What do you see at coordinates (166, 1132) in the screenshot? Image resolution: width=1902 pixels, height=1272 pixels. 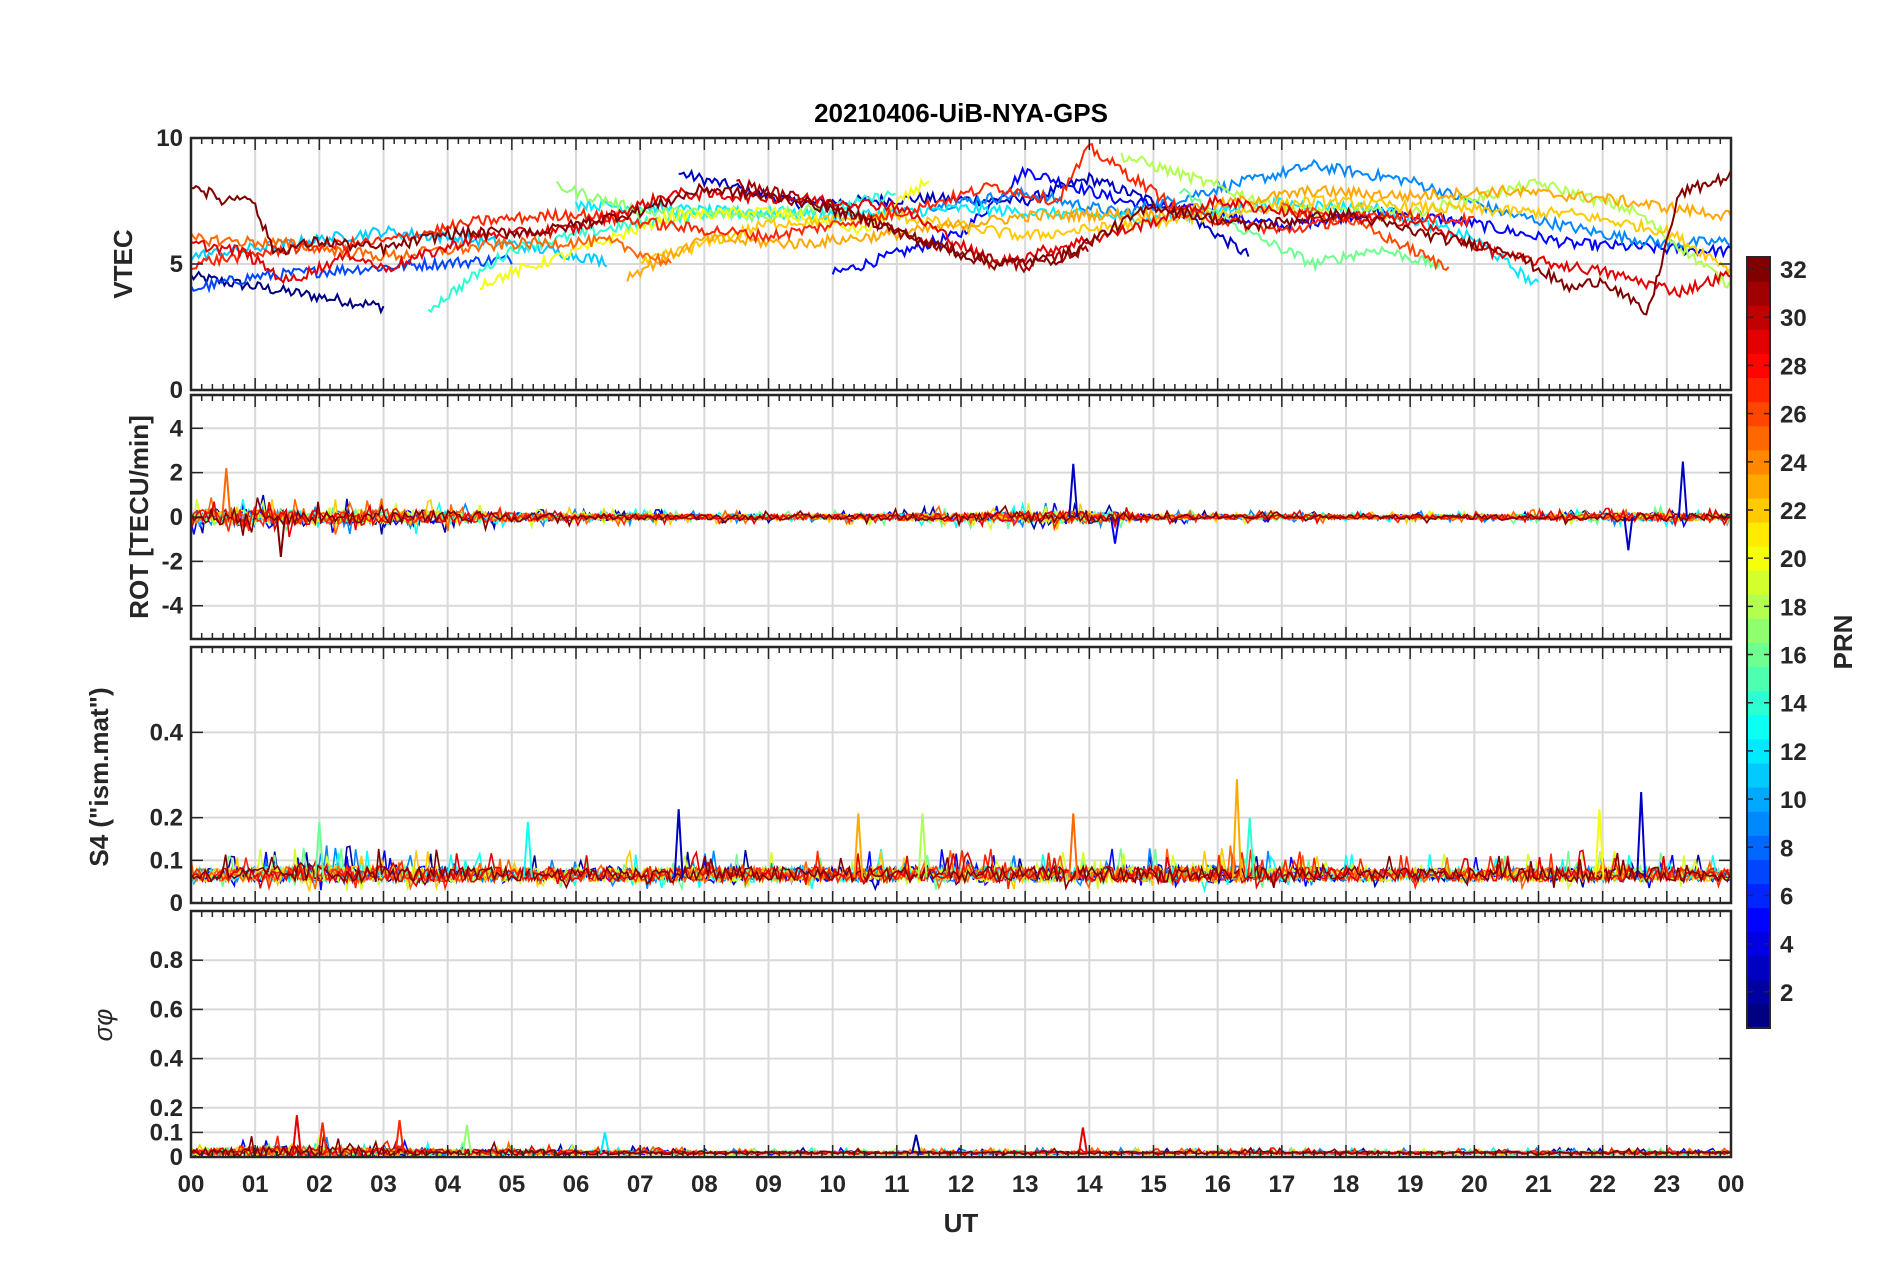 I see `sigma_phi-y-tick-label: 0.1` at bounding box center [166, 1132].